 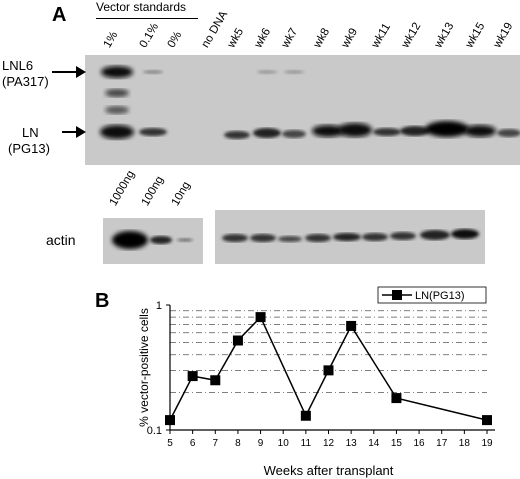 I want to click on band-wk7-upper, so click(x=294, y=72).